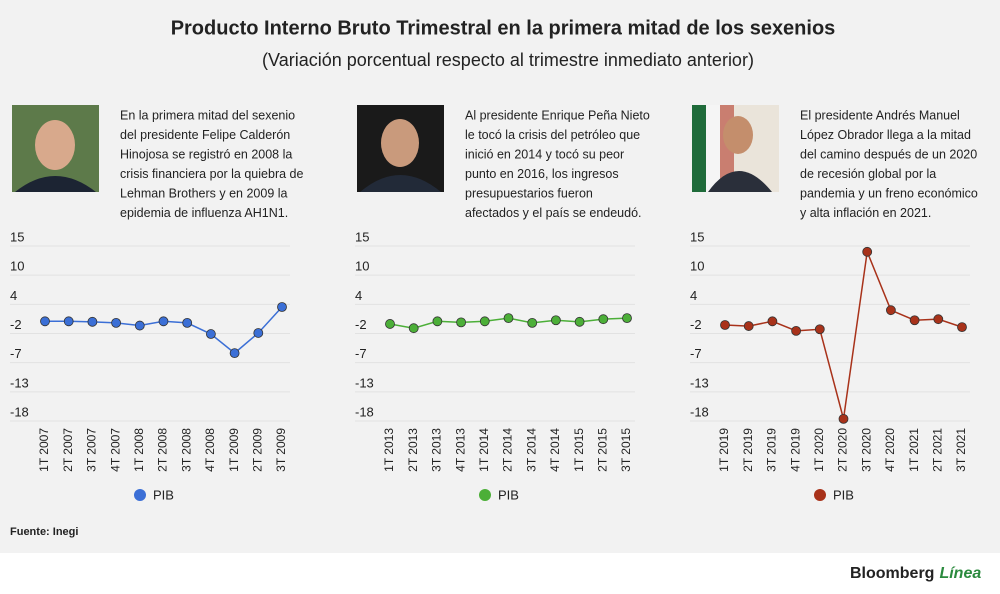  What do you see at coordinates (772, 450) in the screenshot?
I see `x-tick-label: 3T 2019` at bounding box center [772, 450].